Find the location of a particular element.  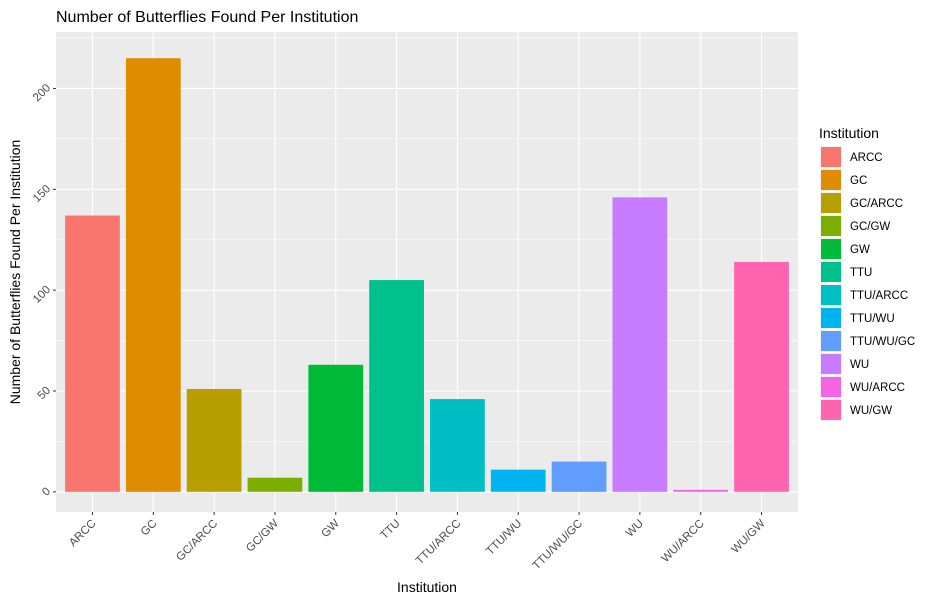

x-tick-label: GC/ARCC is located at coordinates (197, 541).